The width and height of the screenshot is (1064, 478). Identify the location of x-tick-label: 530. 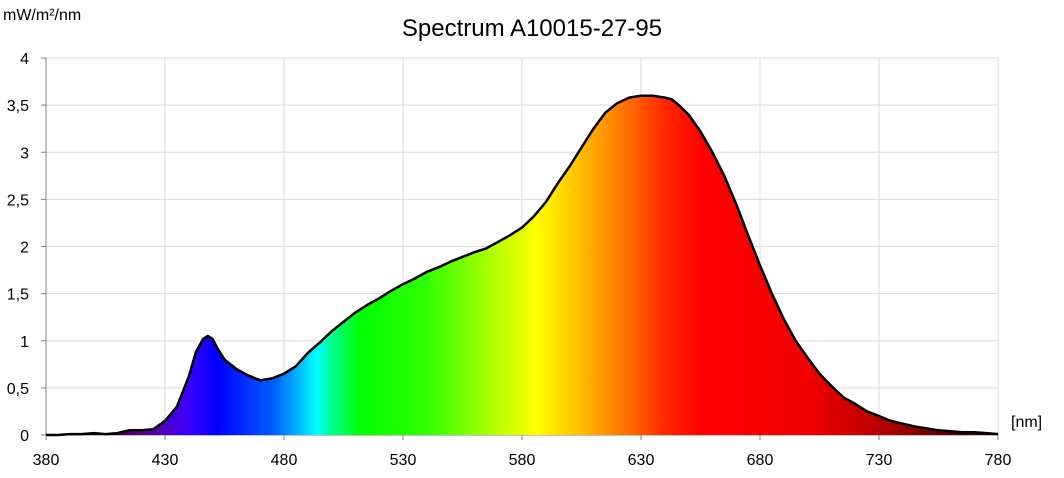
(403, 460).